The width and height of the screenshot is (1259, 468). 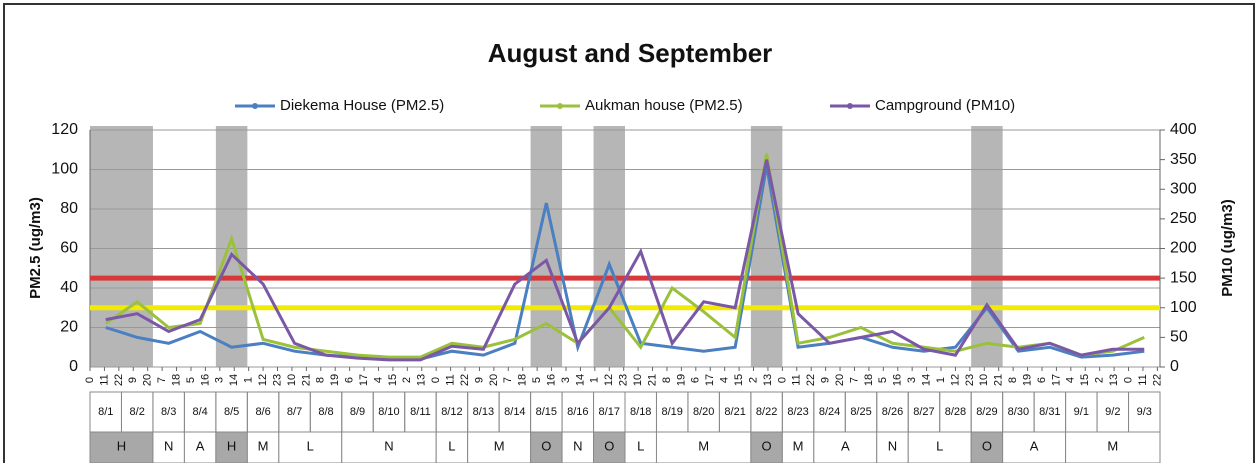 I want to click on y-tick-label: 80, so click(x=69, y=208).